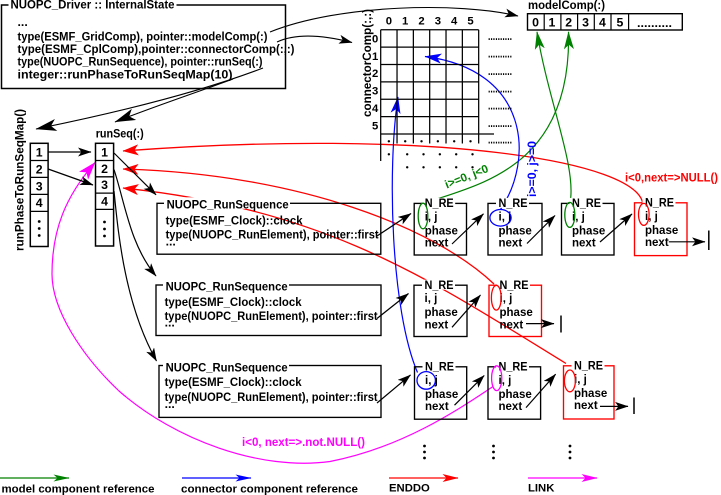 This screenshot has height=495, width=721. I want to click on svg-text: i>=0, j<0, so click(466, 177).